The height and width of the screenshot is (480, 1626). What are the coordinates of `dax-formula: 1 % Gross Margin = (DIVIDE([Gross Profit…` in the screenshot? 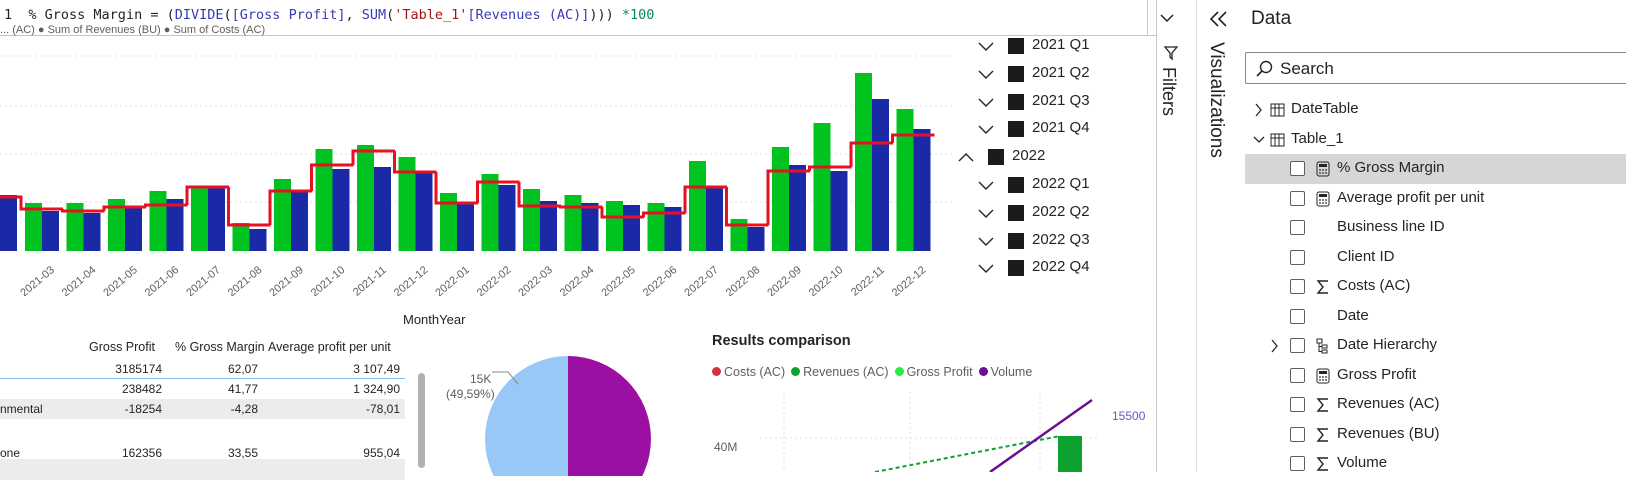 It's located at (329, 15).